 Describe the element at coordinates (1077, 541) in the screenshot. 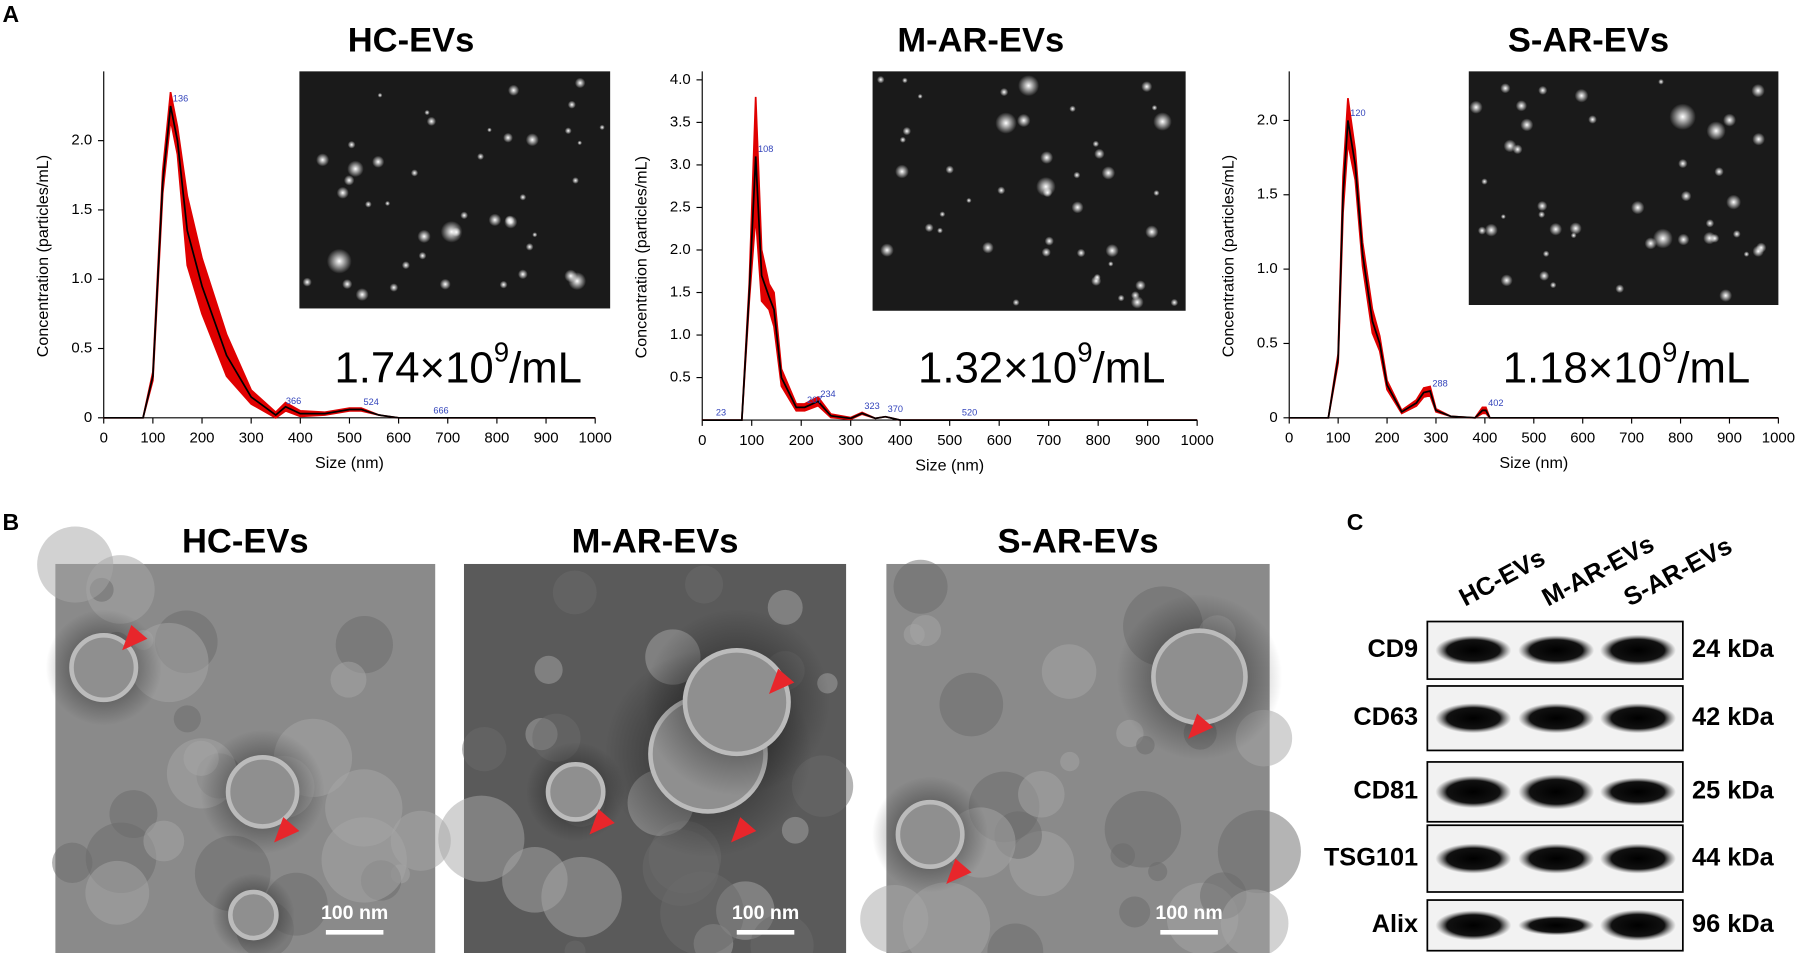

I see `tem-title: S-AR-EVs` at that location.